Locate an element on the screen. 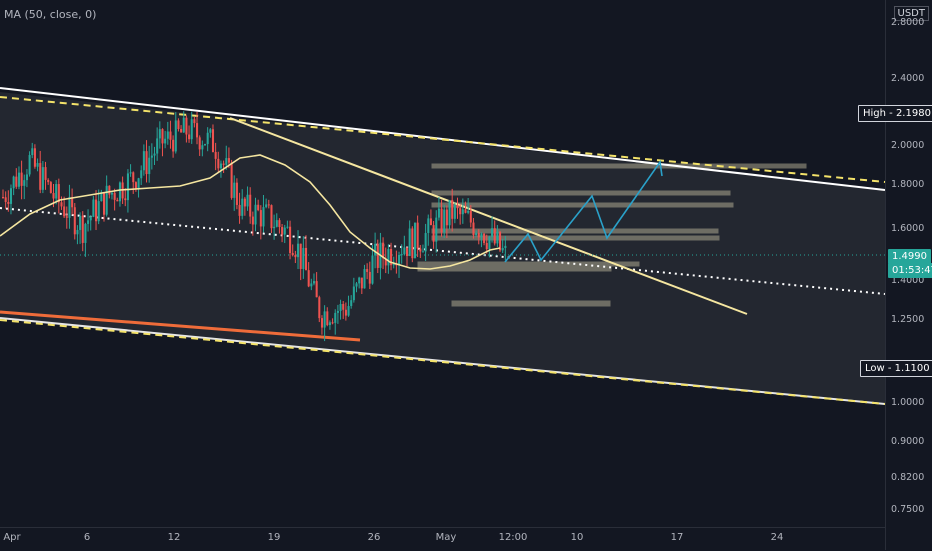 The width and height of the screenshot is (932, 551). price-tick: 1.4000 is located at coordinates (908, 280).